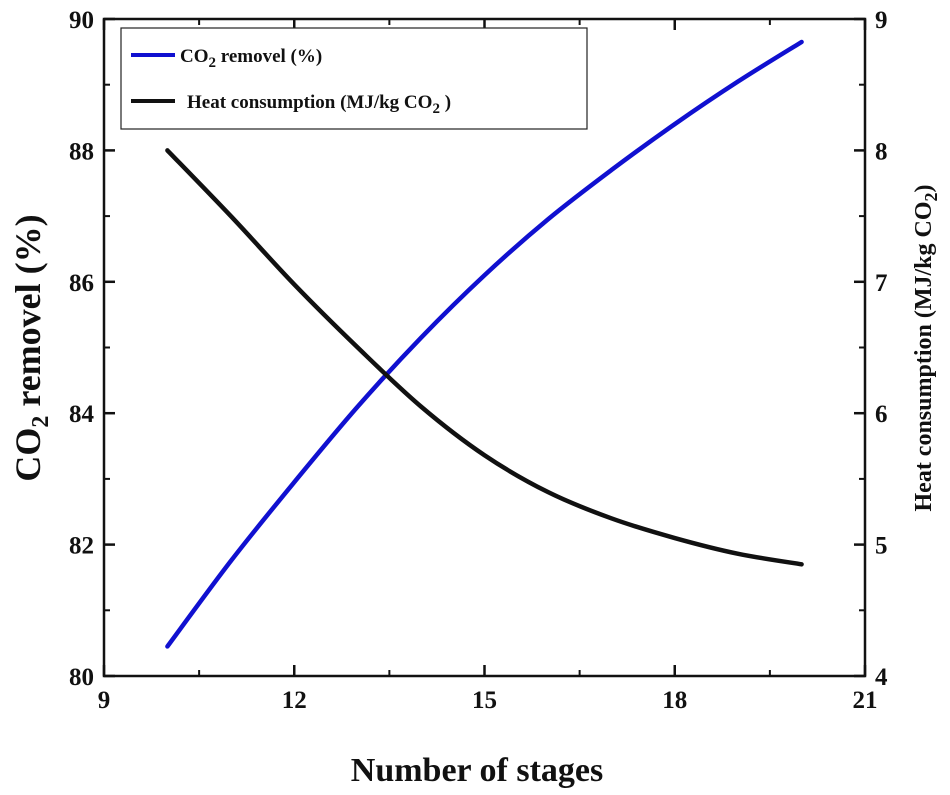 The width and height of the screenshot is (950, 795). What do you see at coordinates (881, 20) in the screenshot?
I see `right-y-tick-label: 9` at bounding box center [881, 20].